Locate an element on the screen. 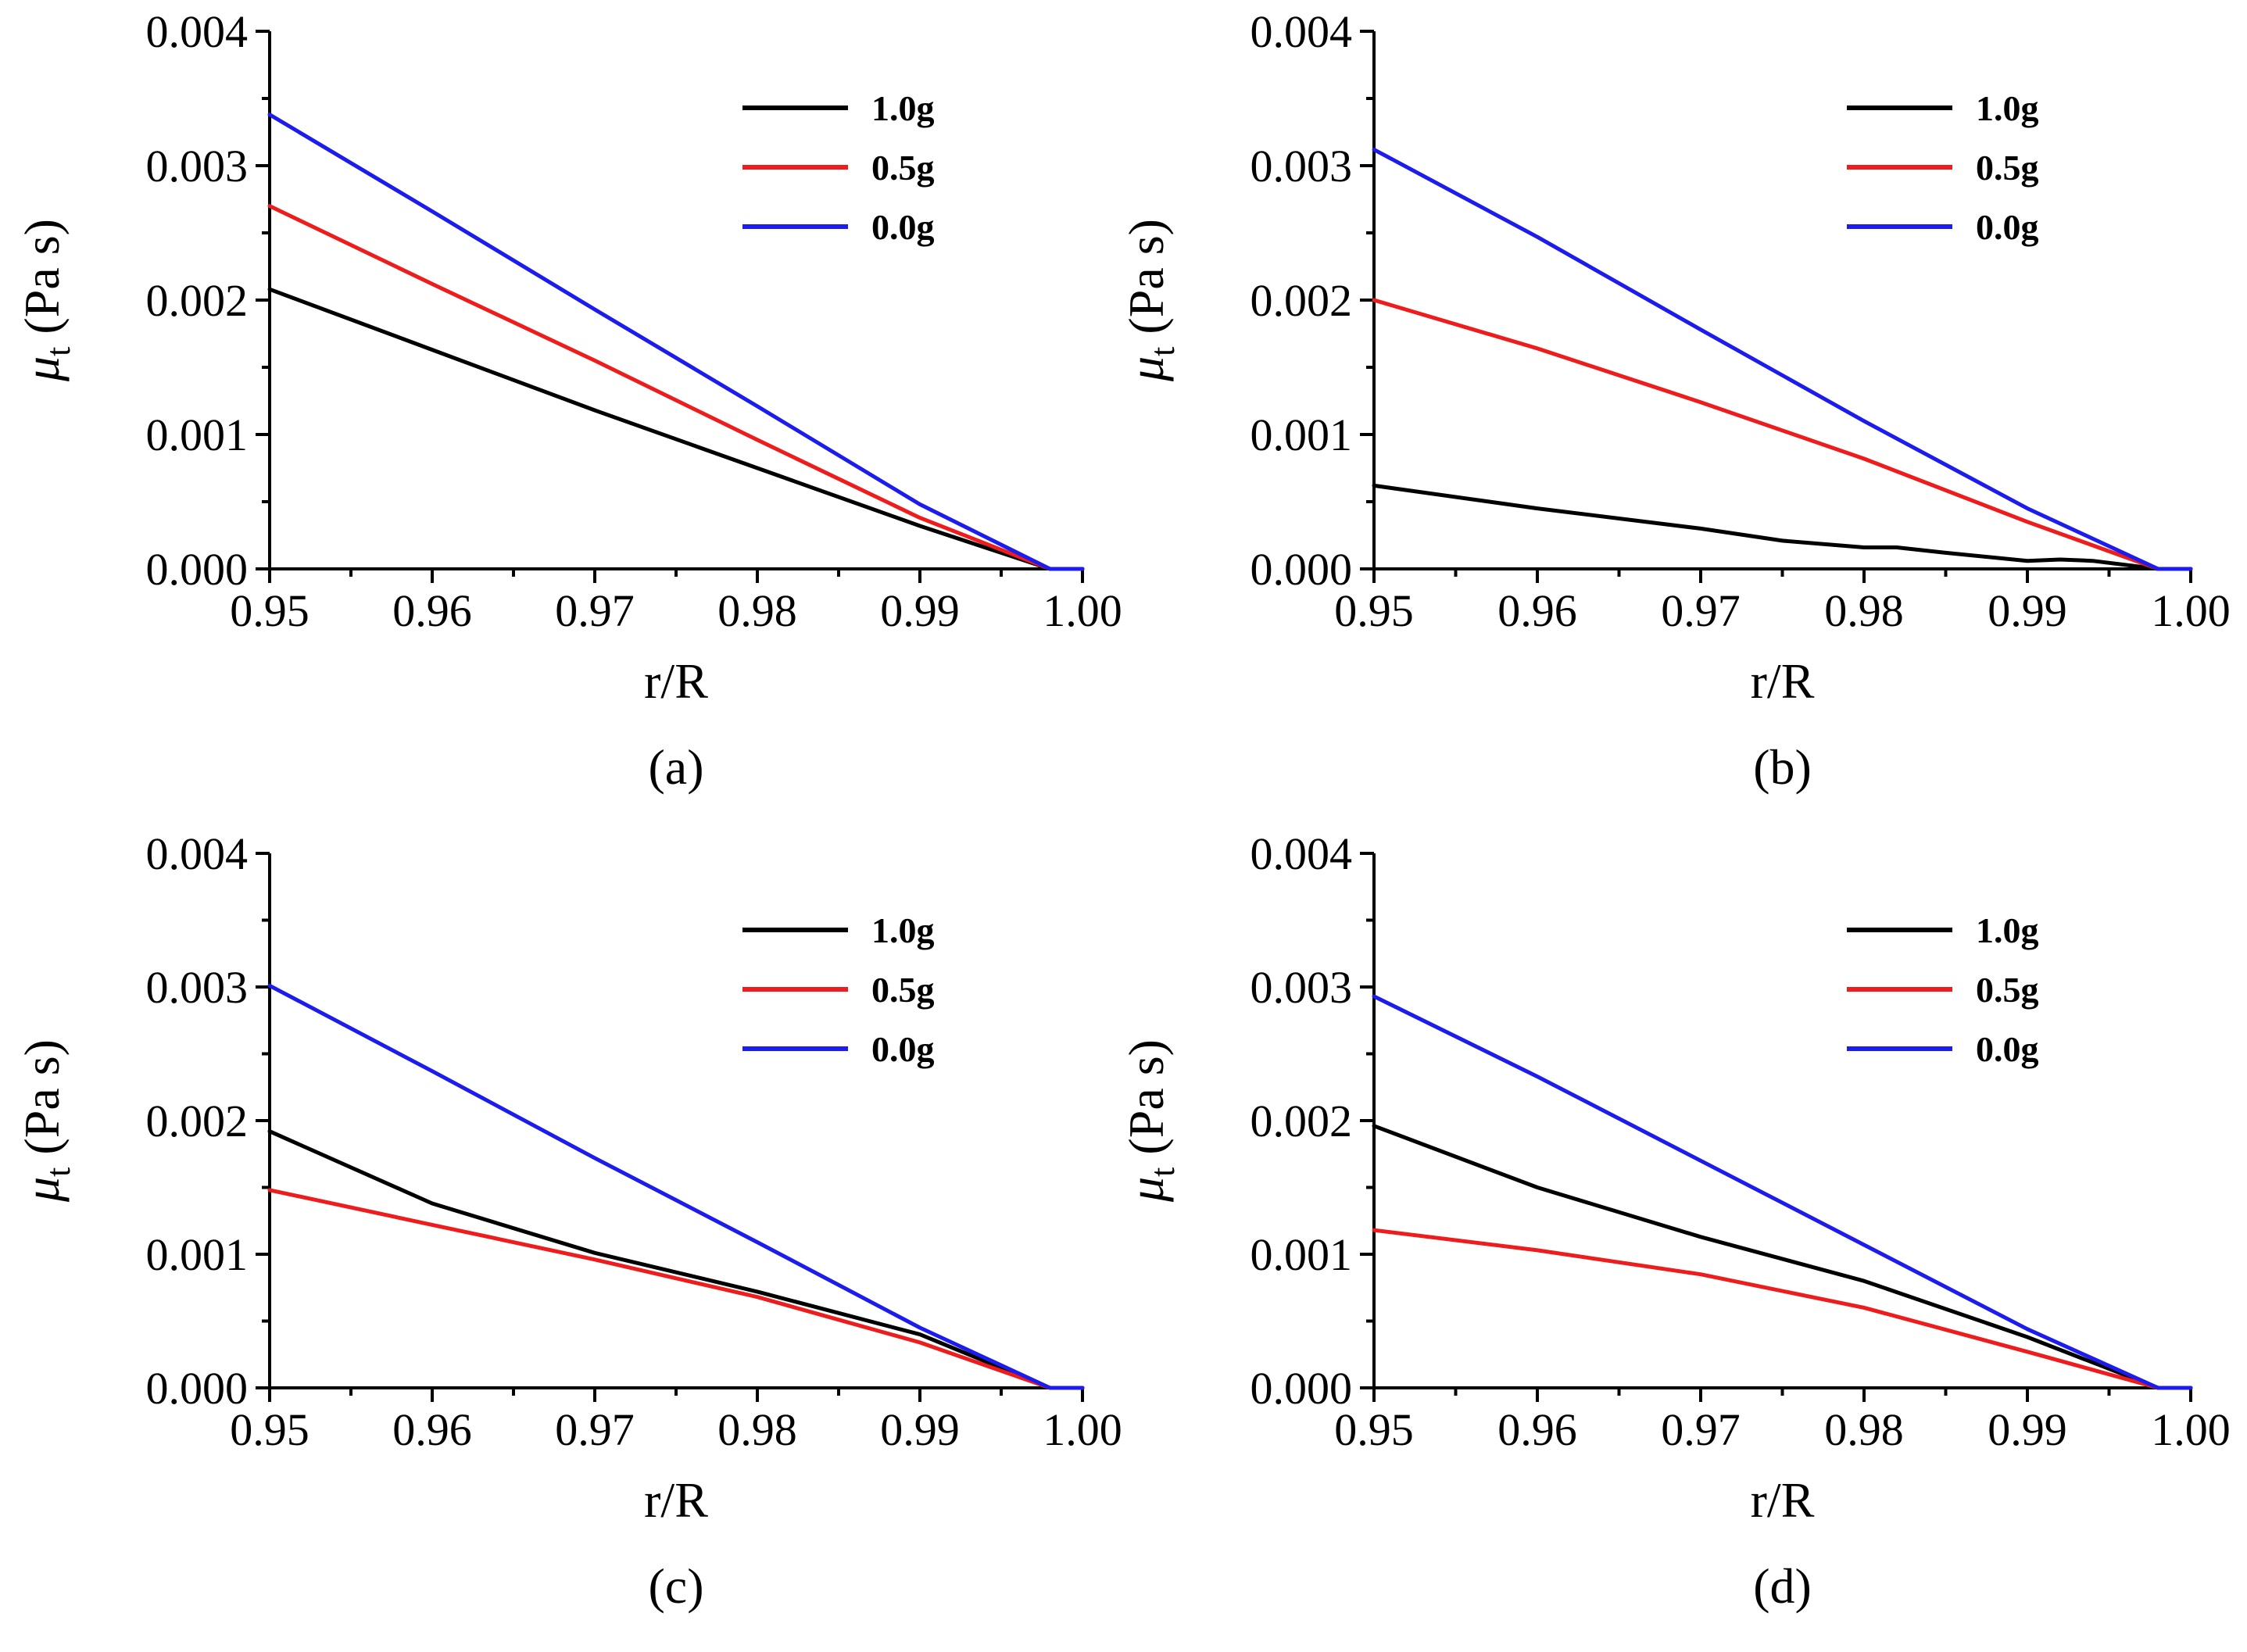 This screenshot has height=1652, width=2247. panel-label: (a) is located at coordinates (675, 767).